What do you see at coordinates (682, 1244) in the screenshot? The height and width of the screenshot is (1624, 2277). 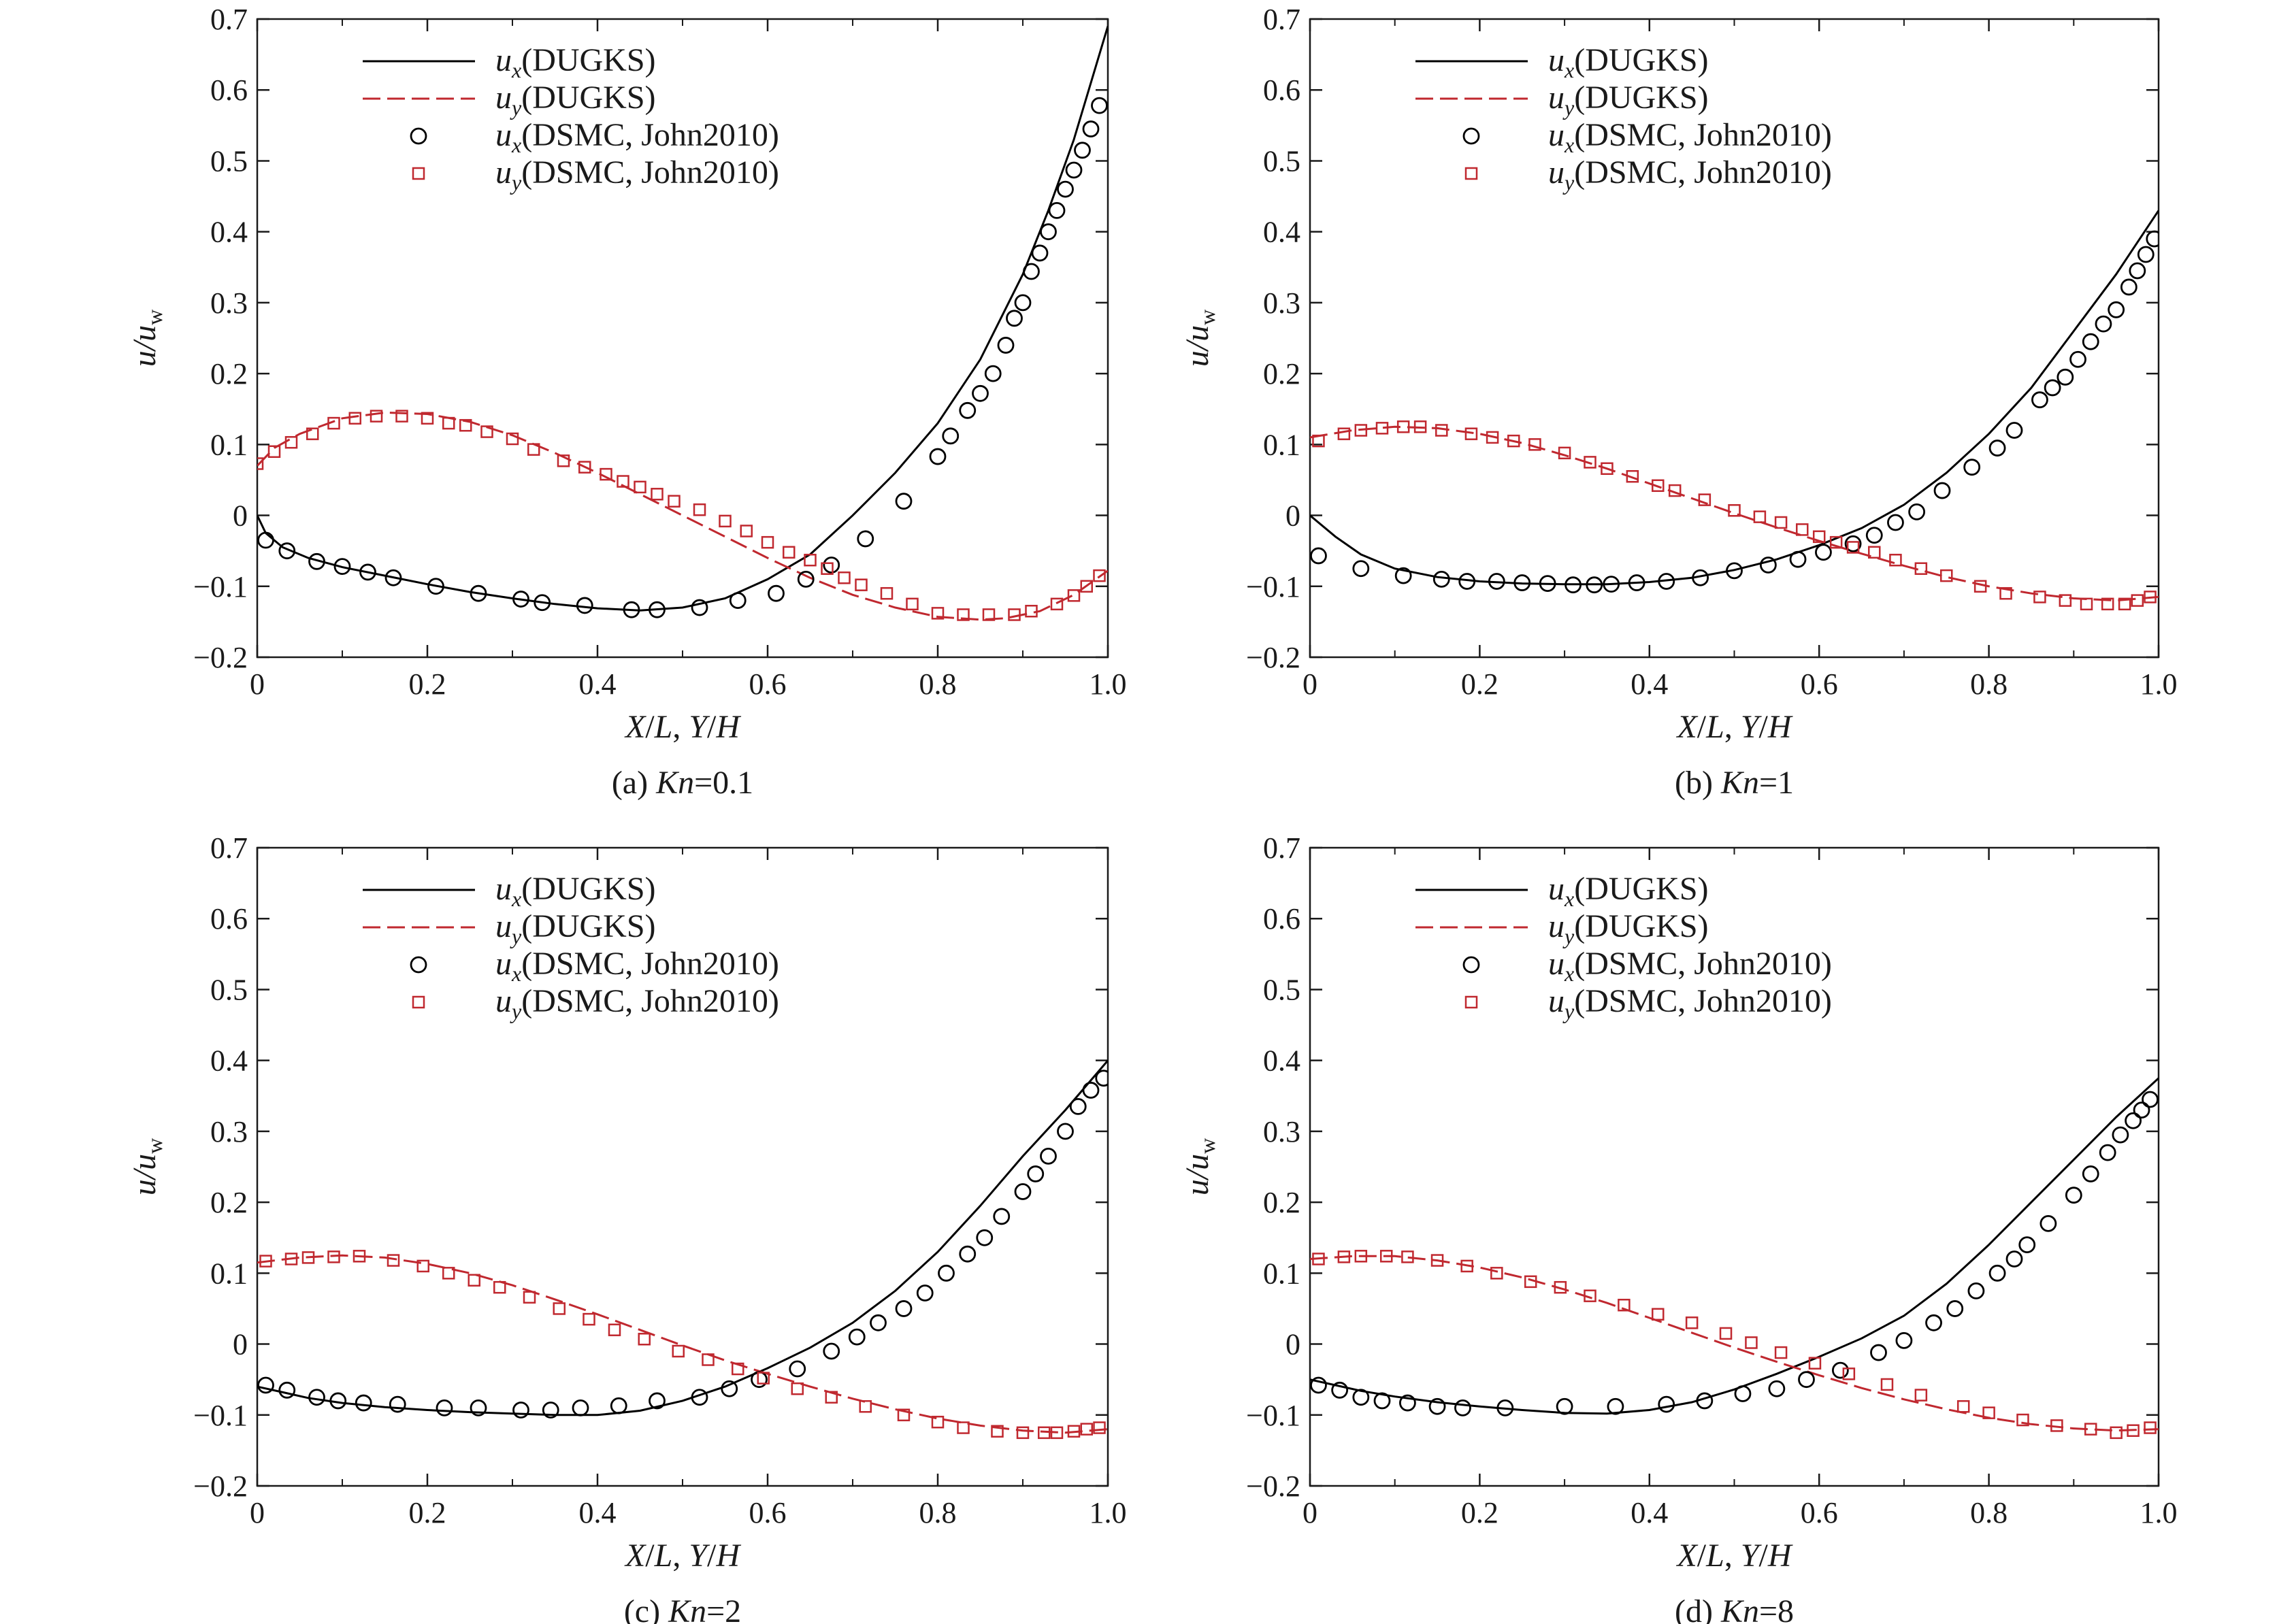 I see `series-markers-ux-dsmc` at bounding box center [682, 1244].